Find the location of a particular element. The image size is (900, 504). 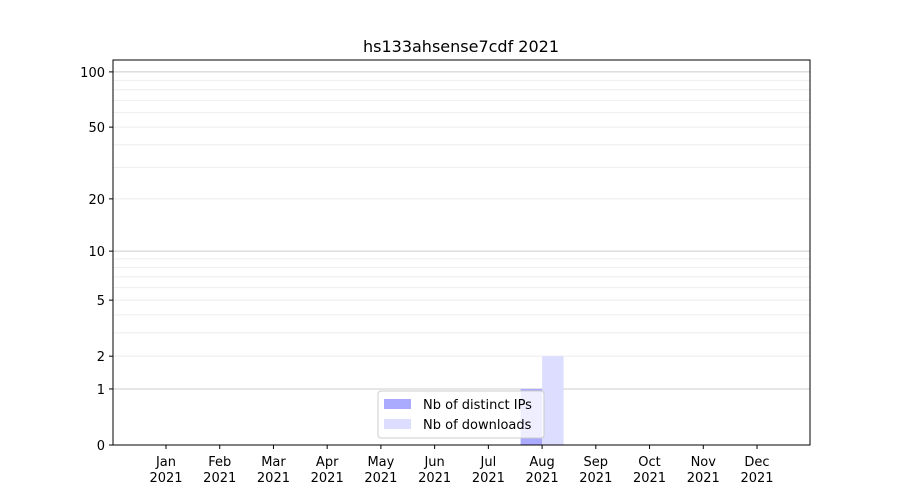

x-tick-label: Sep is located at coordinates (596, 462).